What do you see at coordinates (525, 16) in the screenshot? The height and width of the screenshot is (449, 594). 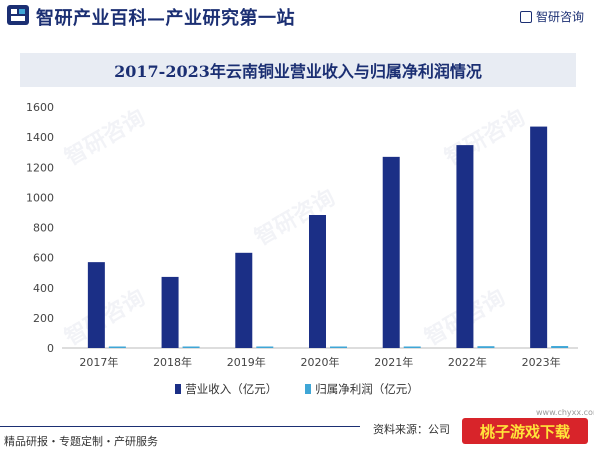 I see `brand-logo-icon` at bounding box center [525, 16].